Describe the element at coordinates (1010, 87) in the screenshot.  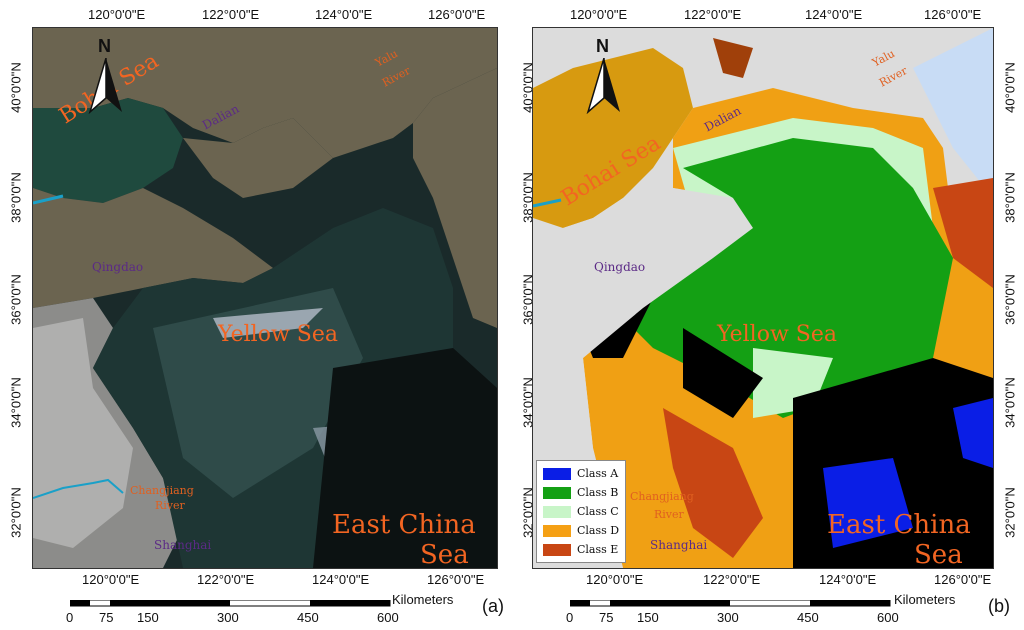
I see `lat-label-right-40: 40°0'0"N` at that location.